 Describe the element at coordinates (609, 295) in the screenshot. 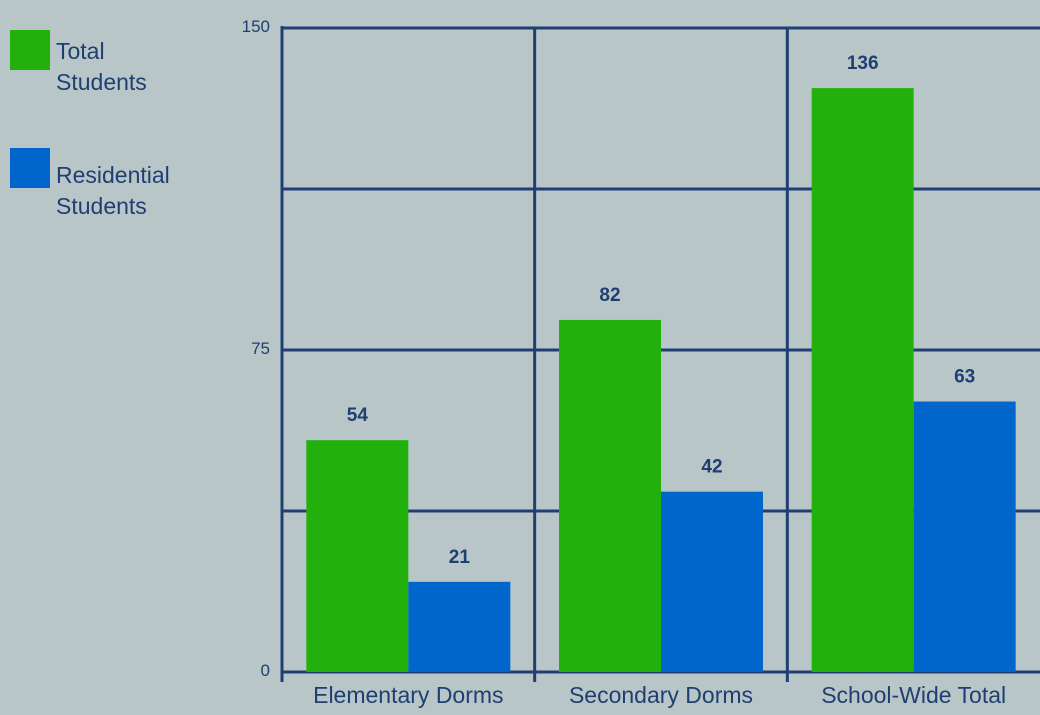

I see `data-label-1-0: 82` at that location.